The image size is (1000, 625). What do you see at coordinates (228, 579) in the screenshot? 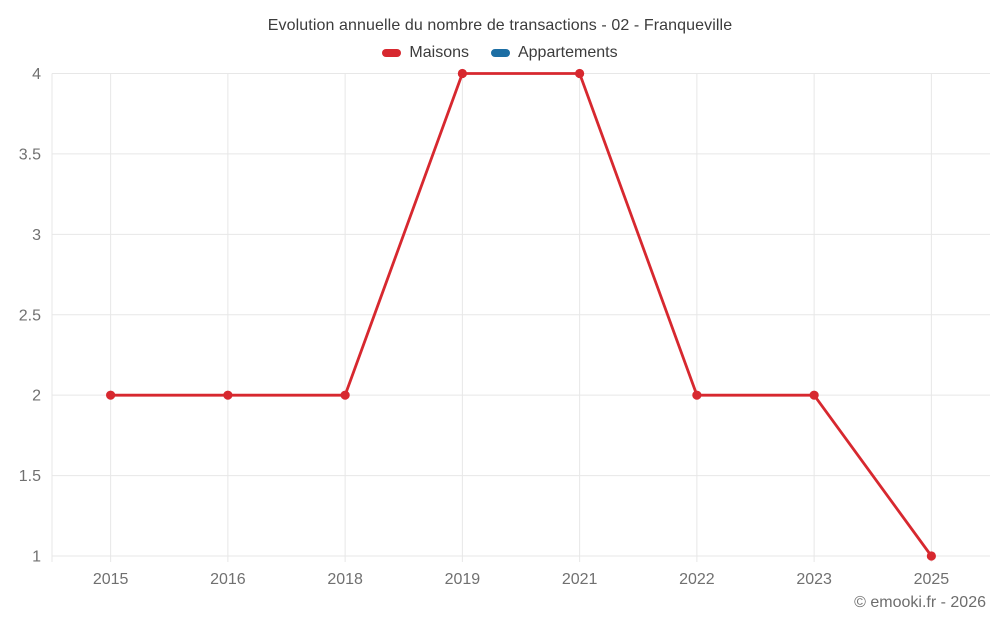
I see `x-tick-label: 2016` at bounding box center [228, 579].